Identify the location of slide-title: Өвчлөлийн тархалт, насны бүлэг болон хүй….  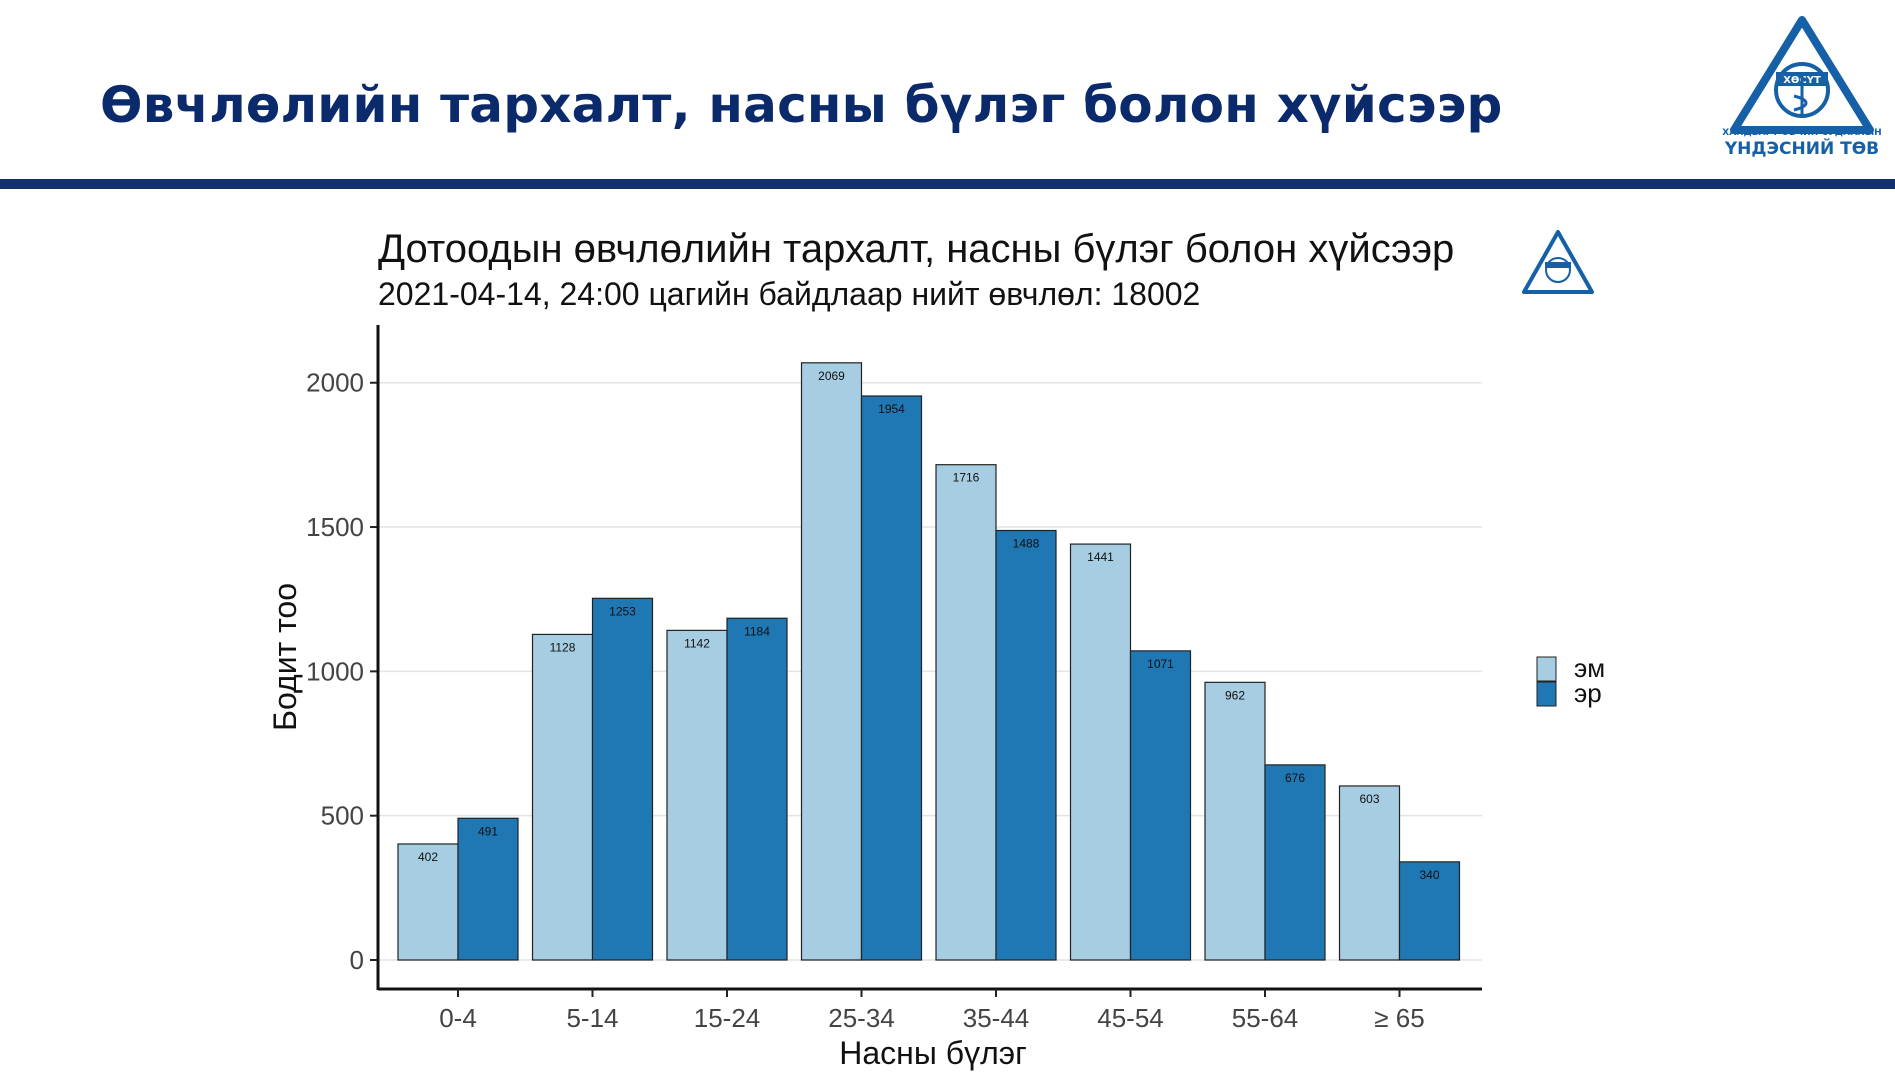
(801, 105).